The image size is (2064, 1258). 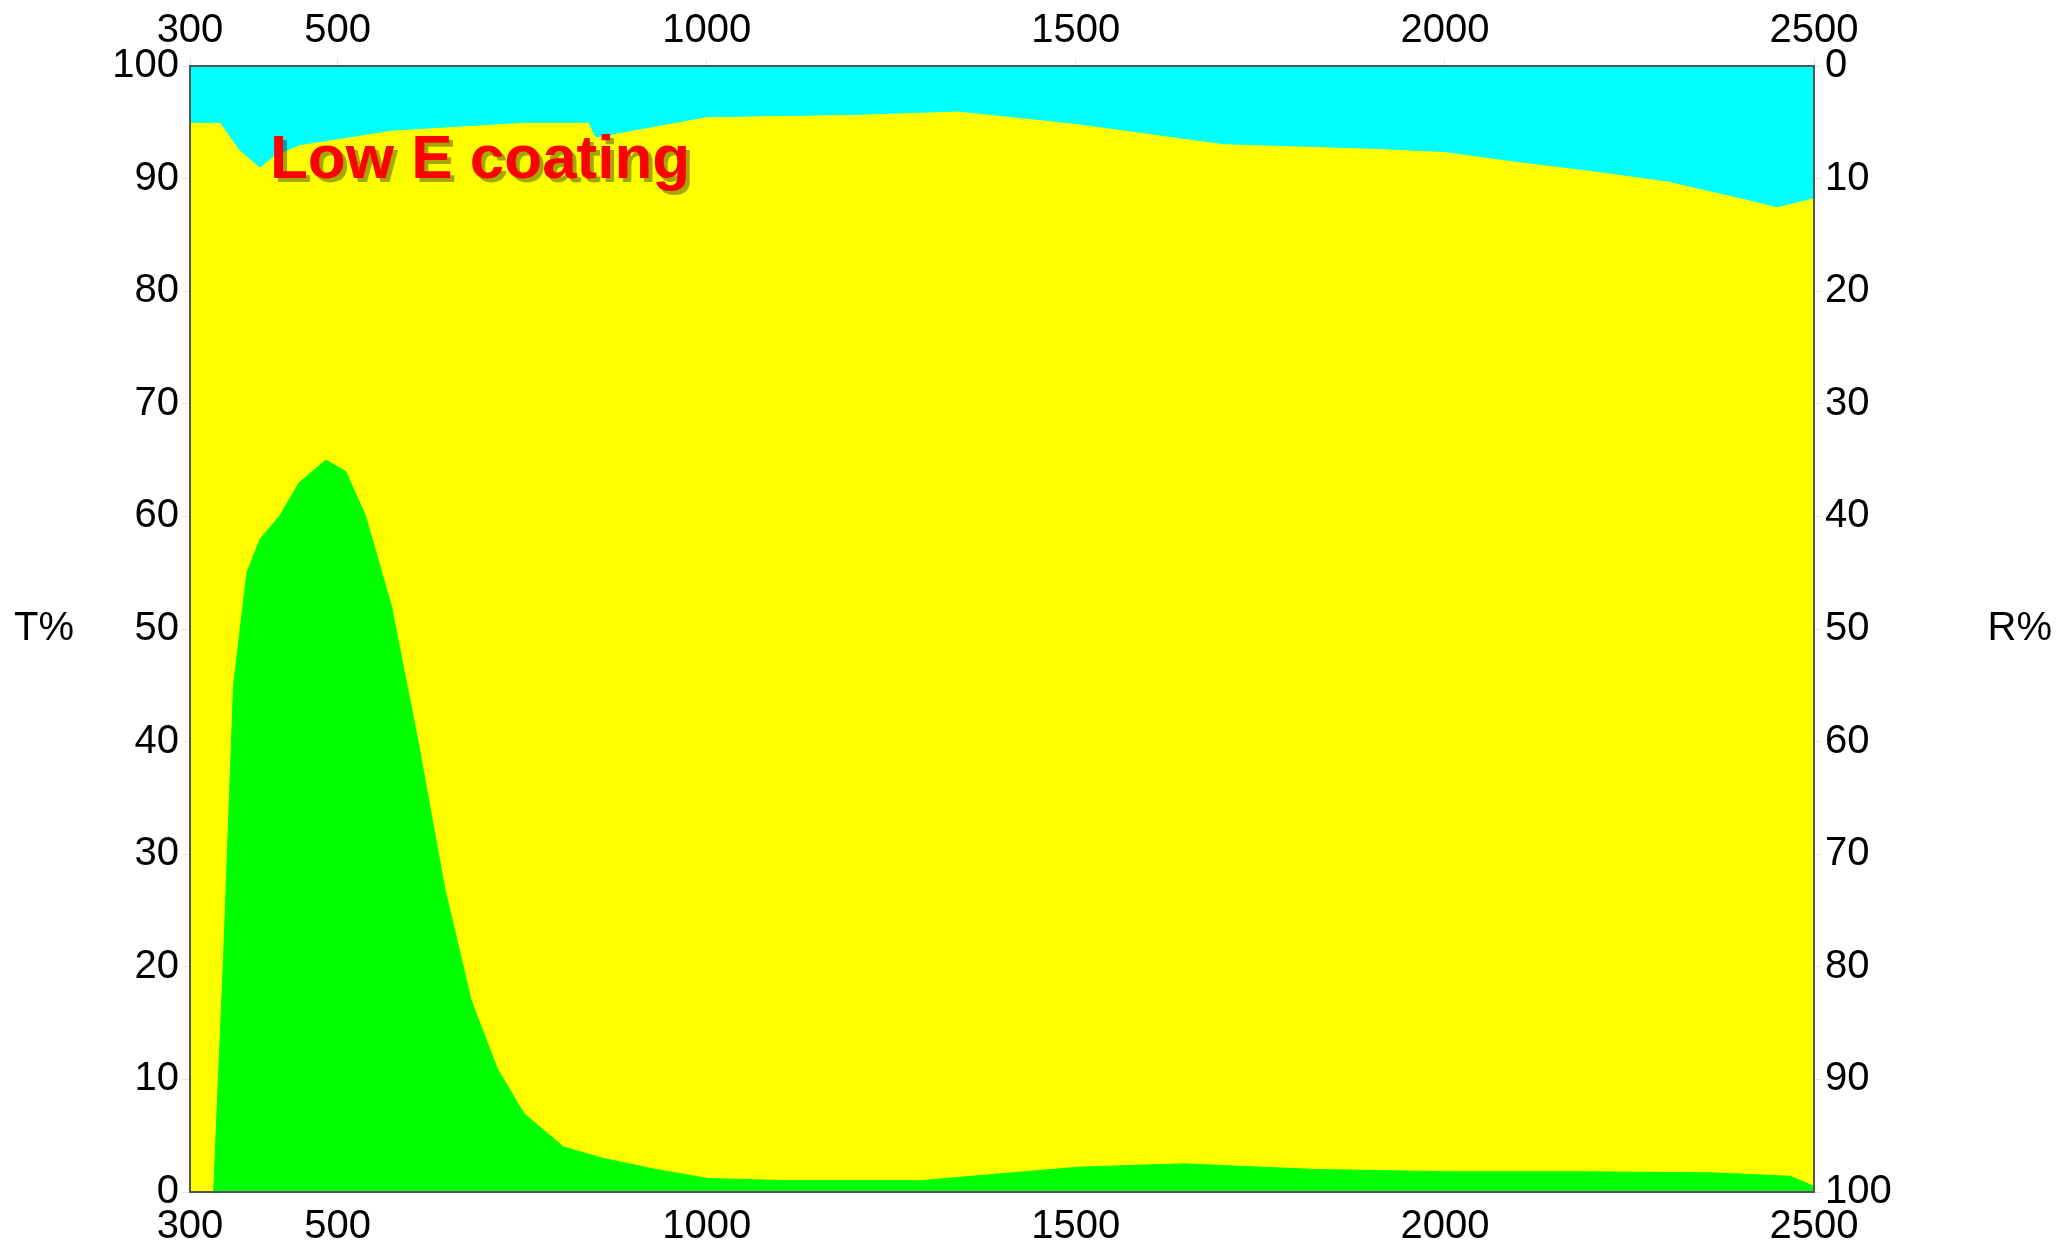 I want to click on y2-tick-label: 40, so click(x=1847, y=513).